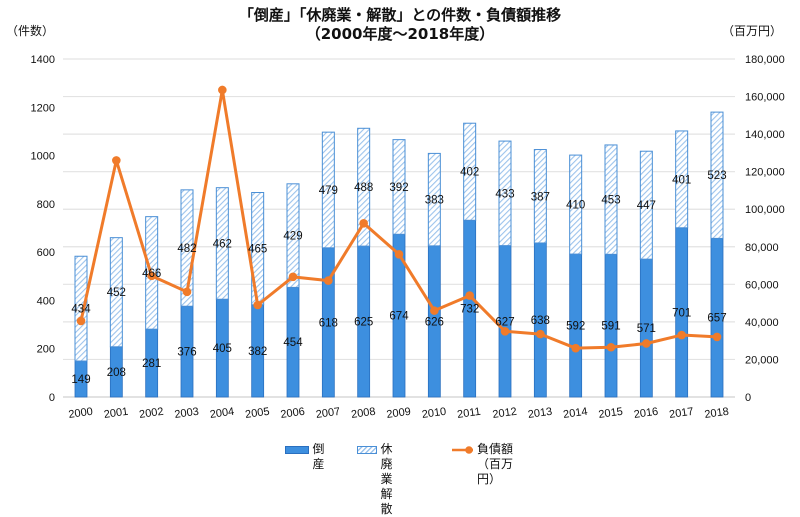  What do you see at coordinates (505, 413) in the screenshot?
I see `x-axis-tick-label: 2012` at bounding box center [505, 413].